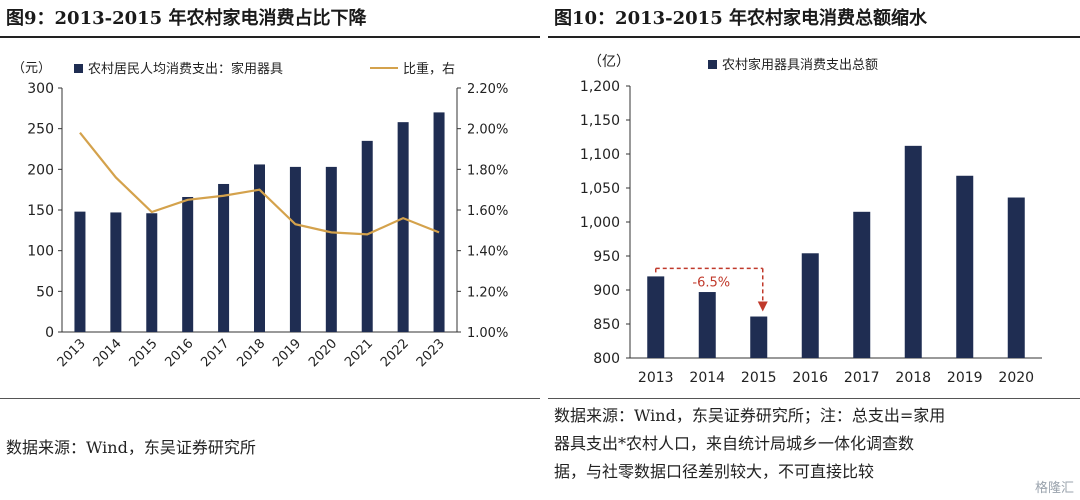 This screenshot has height=500, width=1080. I want to click on right-figure-title: 图10：2013-2015 年农村家电消费总额缩水, so click(740, 18).